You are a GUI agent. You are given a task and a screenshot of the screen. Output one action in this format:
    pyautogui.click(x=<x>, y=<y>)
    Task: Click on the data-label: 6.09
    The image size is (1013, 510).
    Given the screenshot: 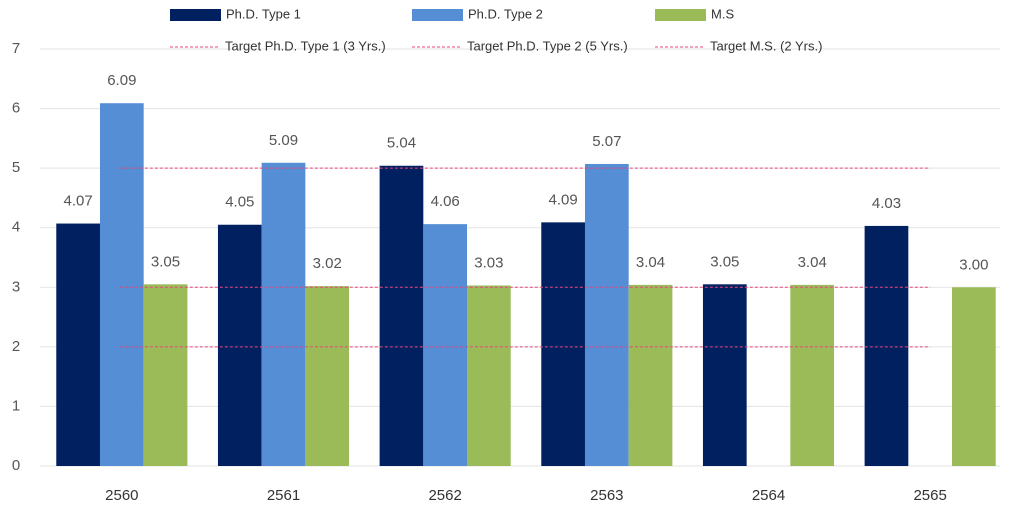 What is the action you would take?
    pyautogui.click(x=121, y=80)
    